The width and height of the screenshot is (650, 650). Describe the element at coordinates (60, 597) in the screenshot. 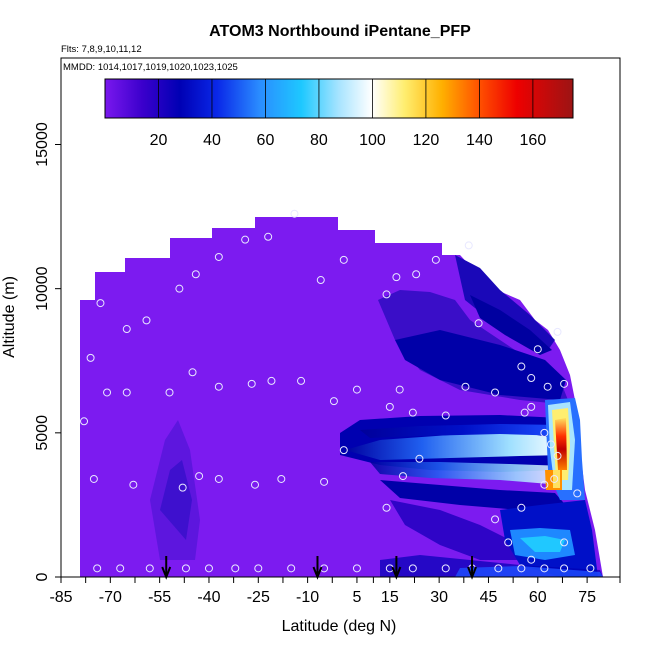

I see `x-tick-label: -85` at that location.